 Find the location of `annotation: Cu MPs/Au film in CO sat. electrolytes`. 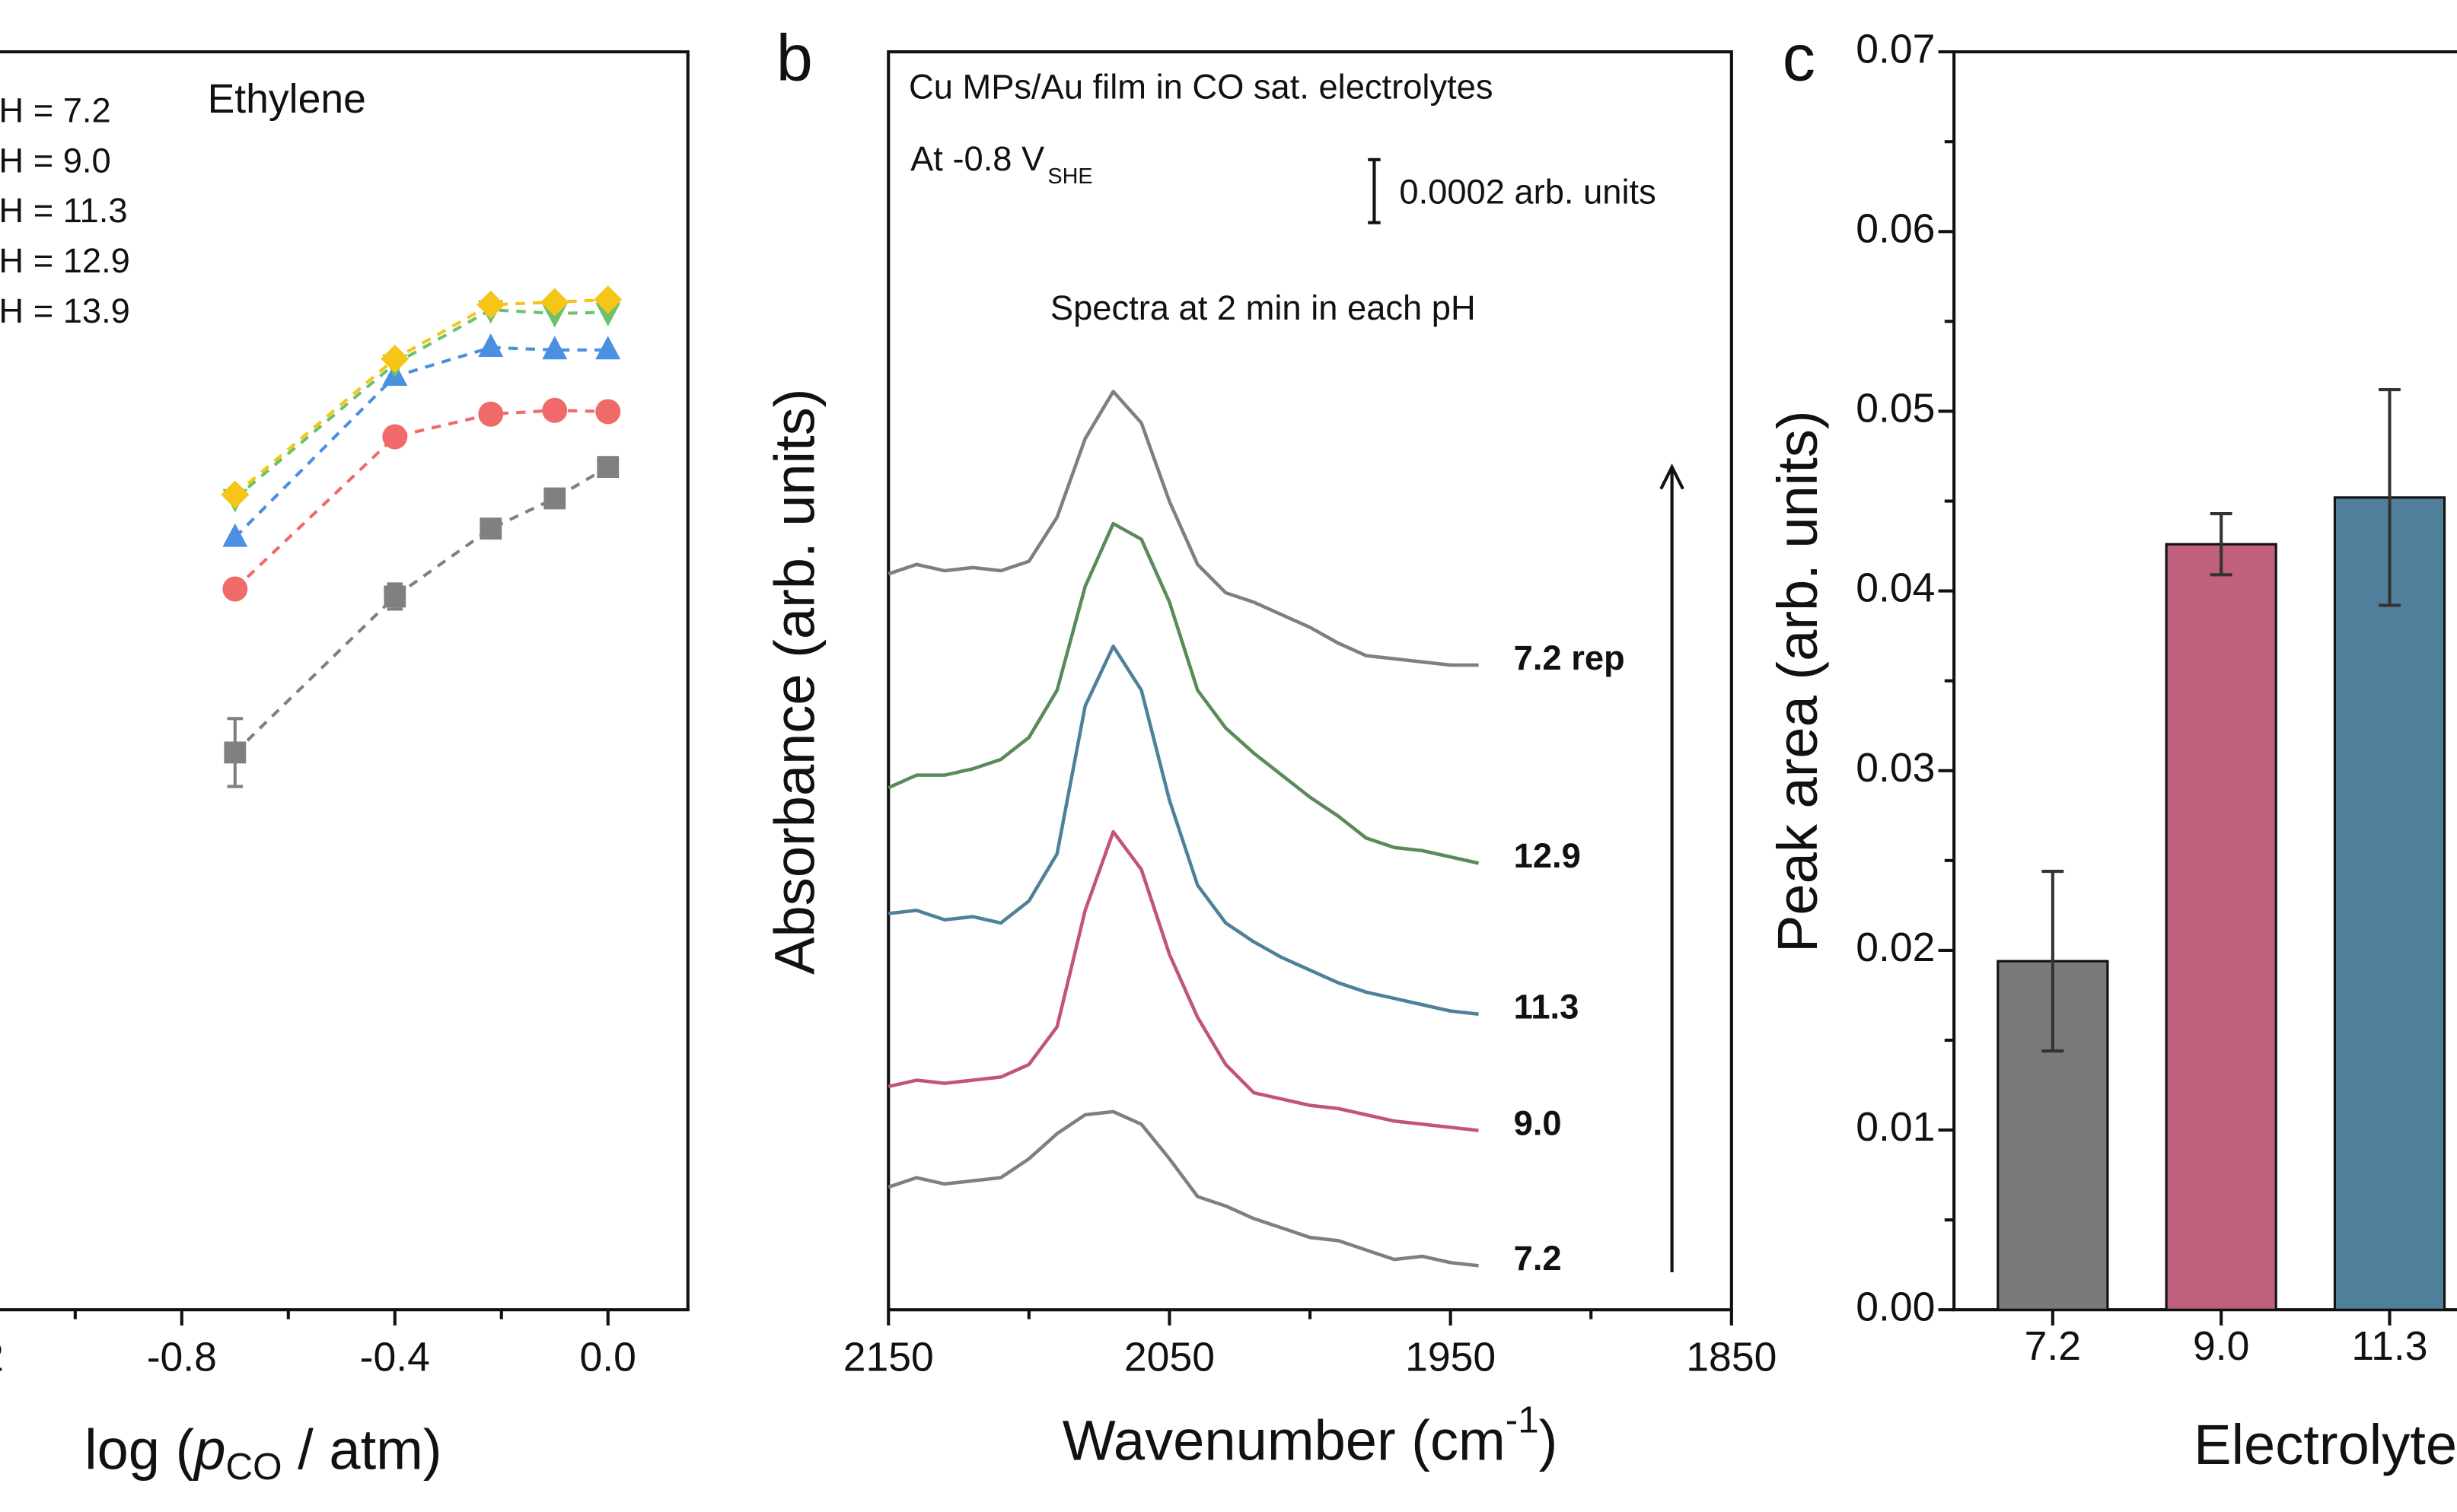

annotation: Cu MPs/Au film in CO sat. electrolytes is located at coordinates (1201, 87).